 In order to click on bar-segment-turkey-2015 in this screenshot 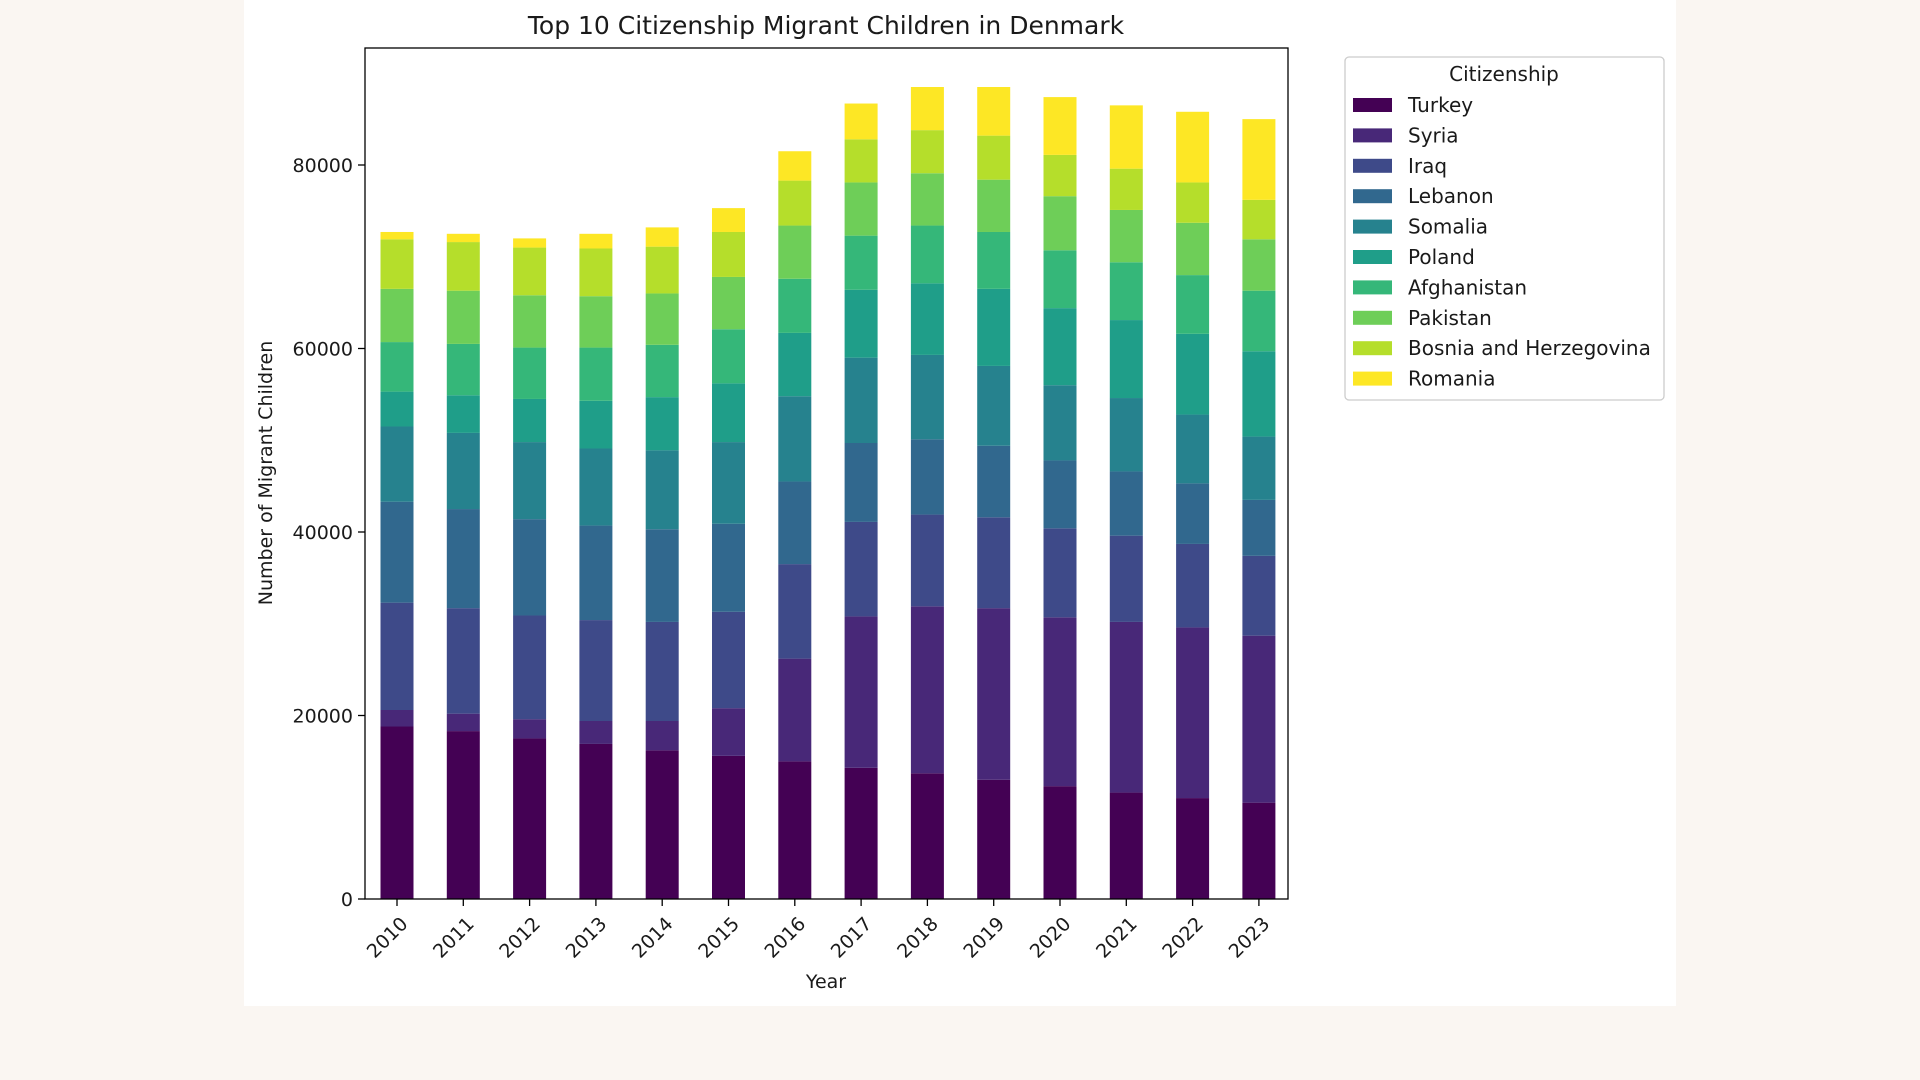, I will do `click(728, 827)`.